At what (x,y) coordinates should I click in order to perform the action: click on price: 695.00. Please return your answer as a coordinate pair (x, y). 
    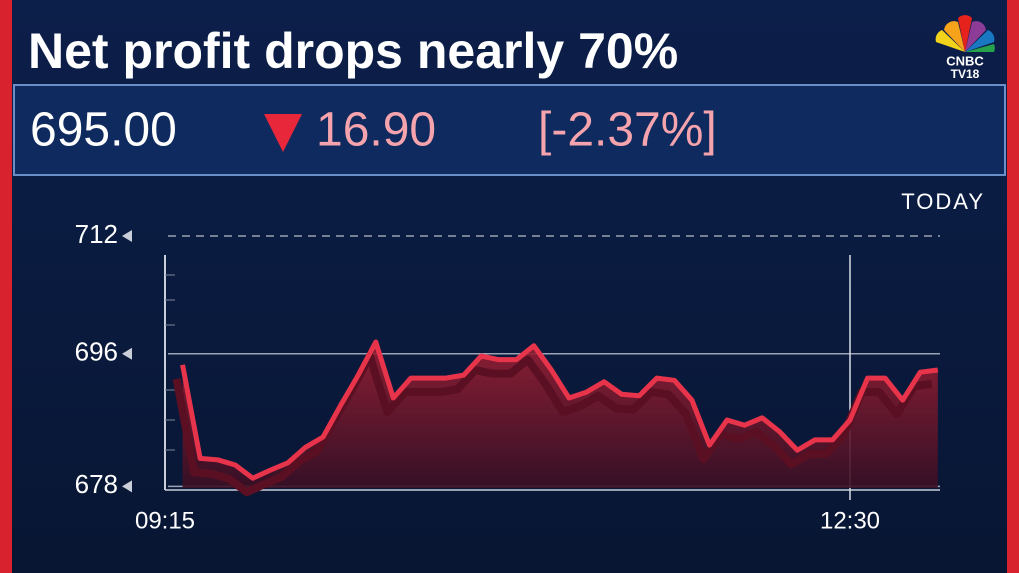
    Looking at the image, I should click on (103, 130).